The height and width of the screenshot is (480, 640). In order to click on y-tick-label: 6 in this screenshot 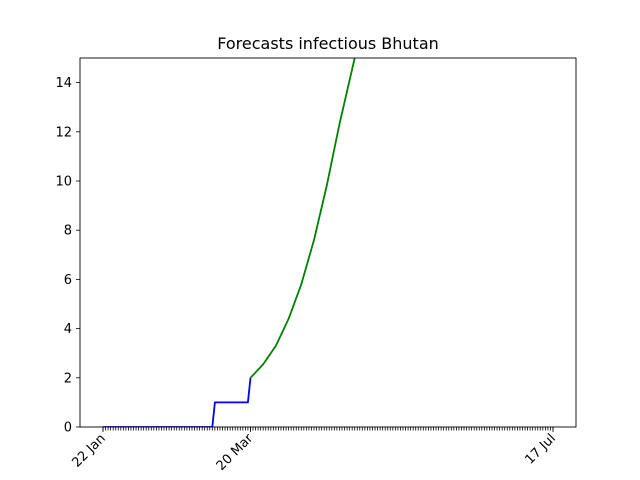, I will do `click(68, 280)`.